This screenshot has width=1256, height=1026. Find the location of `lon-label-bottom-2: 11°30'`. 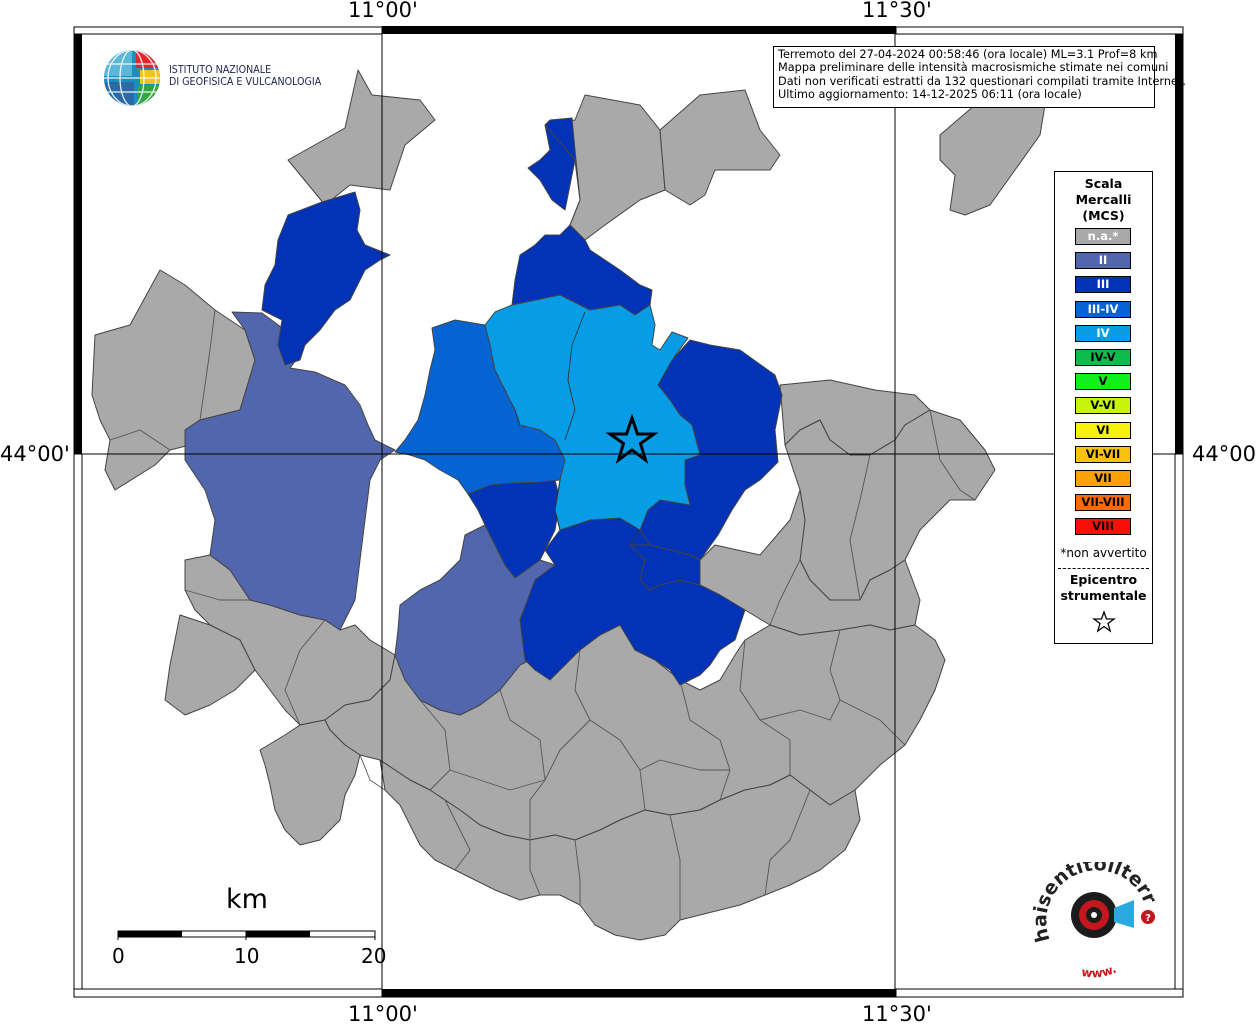

lon-label-bottom-2: 11°30' is located at coordinates (897, 1014).